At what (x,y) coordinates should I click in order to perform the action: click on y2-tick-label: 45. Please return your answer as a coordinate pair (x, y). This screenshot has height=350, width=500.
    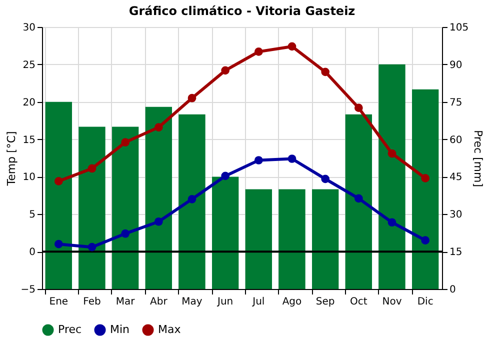
    Looking at the image, I should click on (456, 178).